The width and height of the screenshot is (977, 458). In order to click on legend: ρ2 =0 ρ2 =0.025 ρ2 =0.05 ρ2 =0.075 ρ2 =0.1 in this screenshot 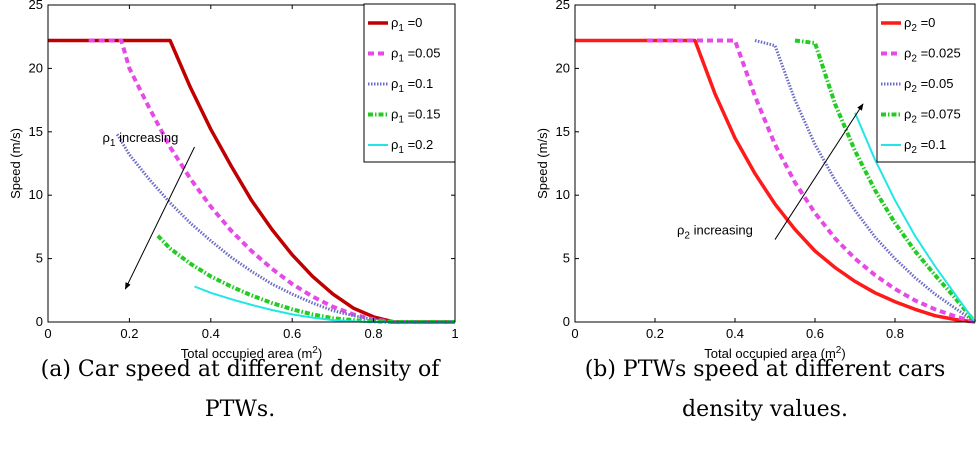, I will do `click(926, 83)`.